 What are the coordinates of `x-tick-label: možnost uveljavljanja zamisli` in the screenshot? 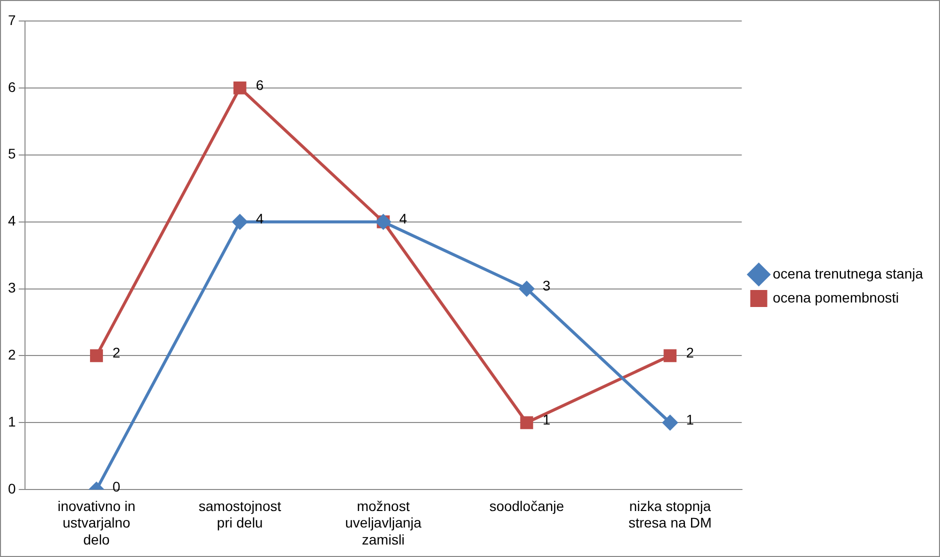 It's located at (383, 523).